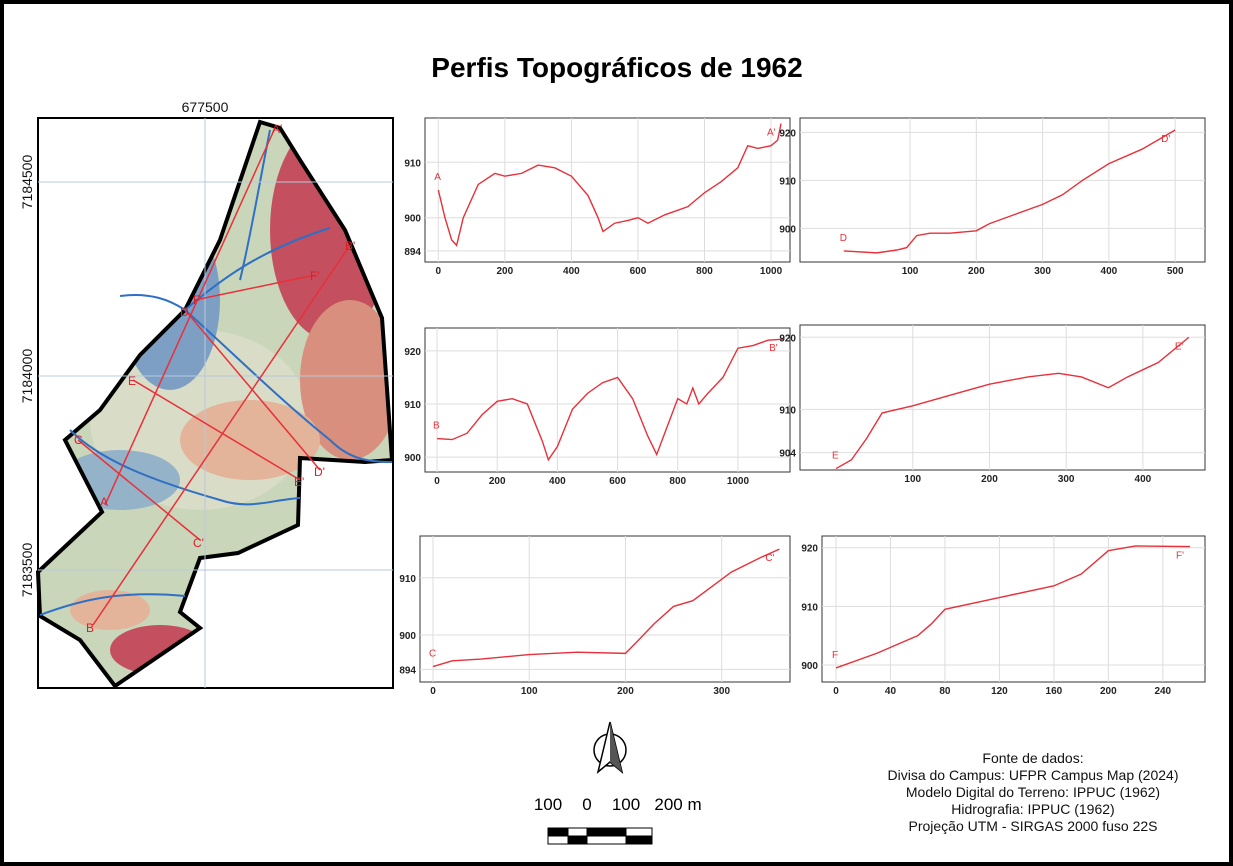 The width and height of the screenshot is (1233, 866). Describe the element at coordinates (999, 691) in the screenshot. I see `x-tick-label: 120` at that location.